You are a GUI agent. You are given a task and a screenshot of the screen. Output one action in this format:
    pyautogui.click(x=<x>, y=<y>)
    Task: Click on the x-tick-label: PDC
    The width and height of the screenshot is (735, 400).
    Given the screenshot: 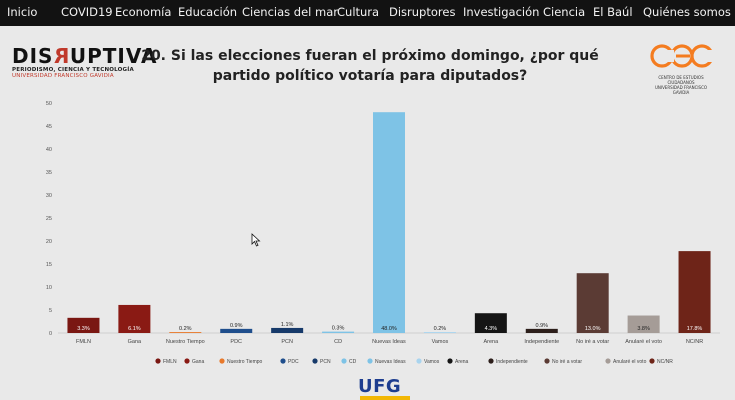 What is the action you would take?
    pyautogui.click(x=236, y=342)
    